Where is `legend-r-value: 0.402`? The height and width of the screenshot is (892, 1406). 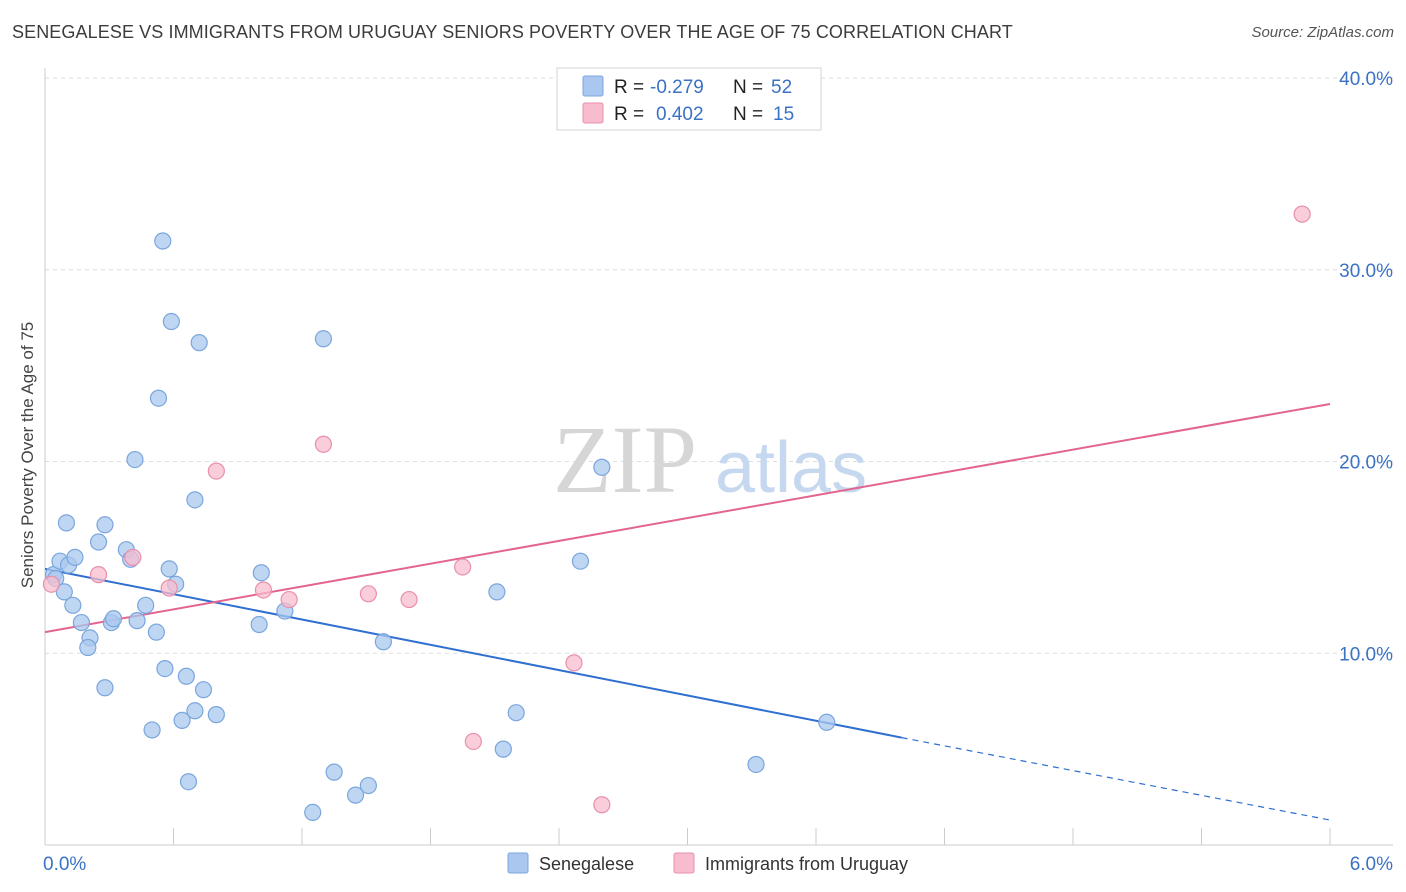 legend-r-value: 0.402 is located at coordinates (680, 114).